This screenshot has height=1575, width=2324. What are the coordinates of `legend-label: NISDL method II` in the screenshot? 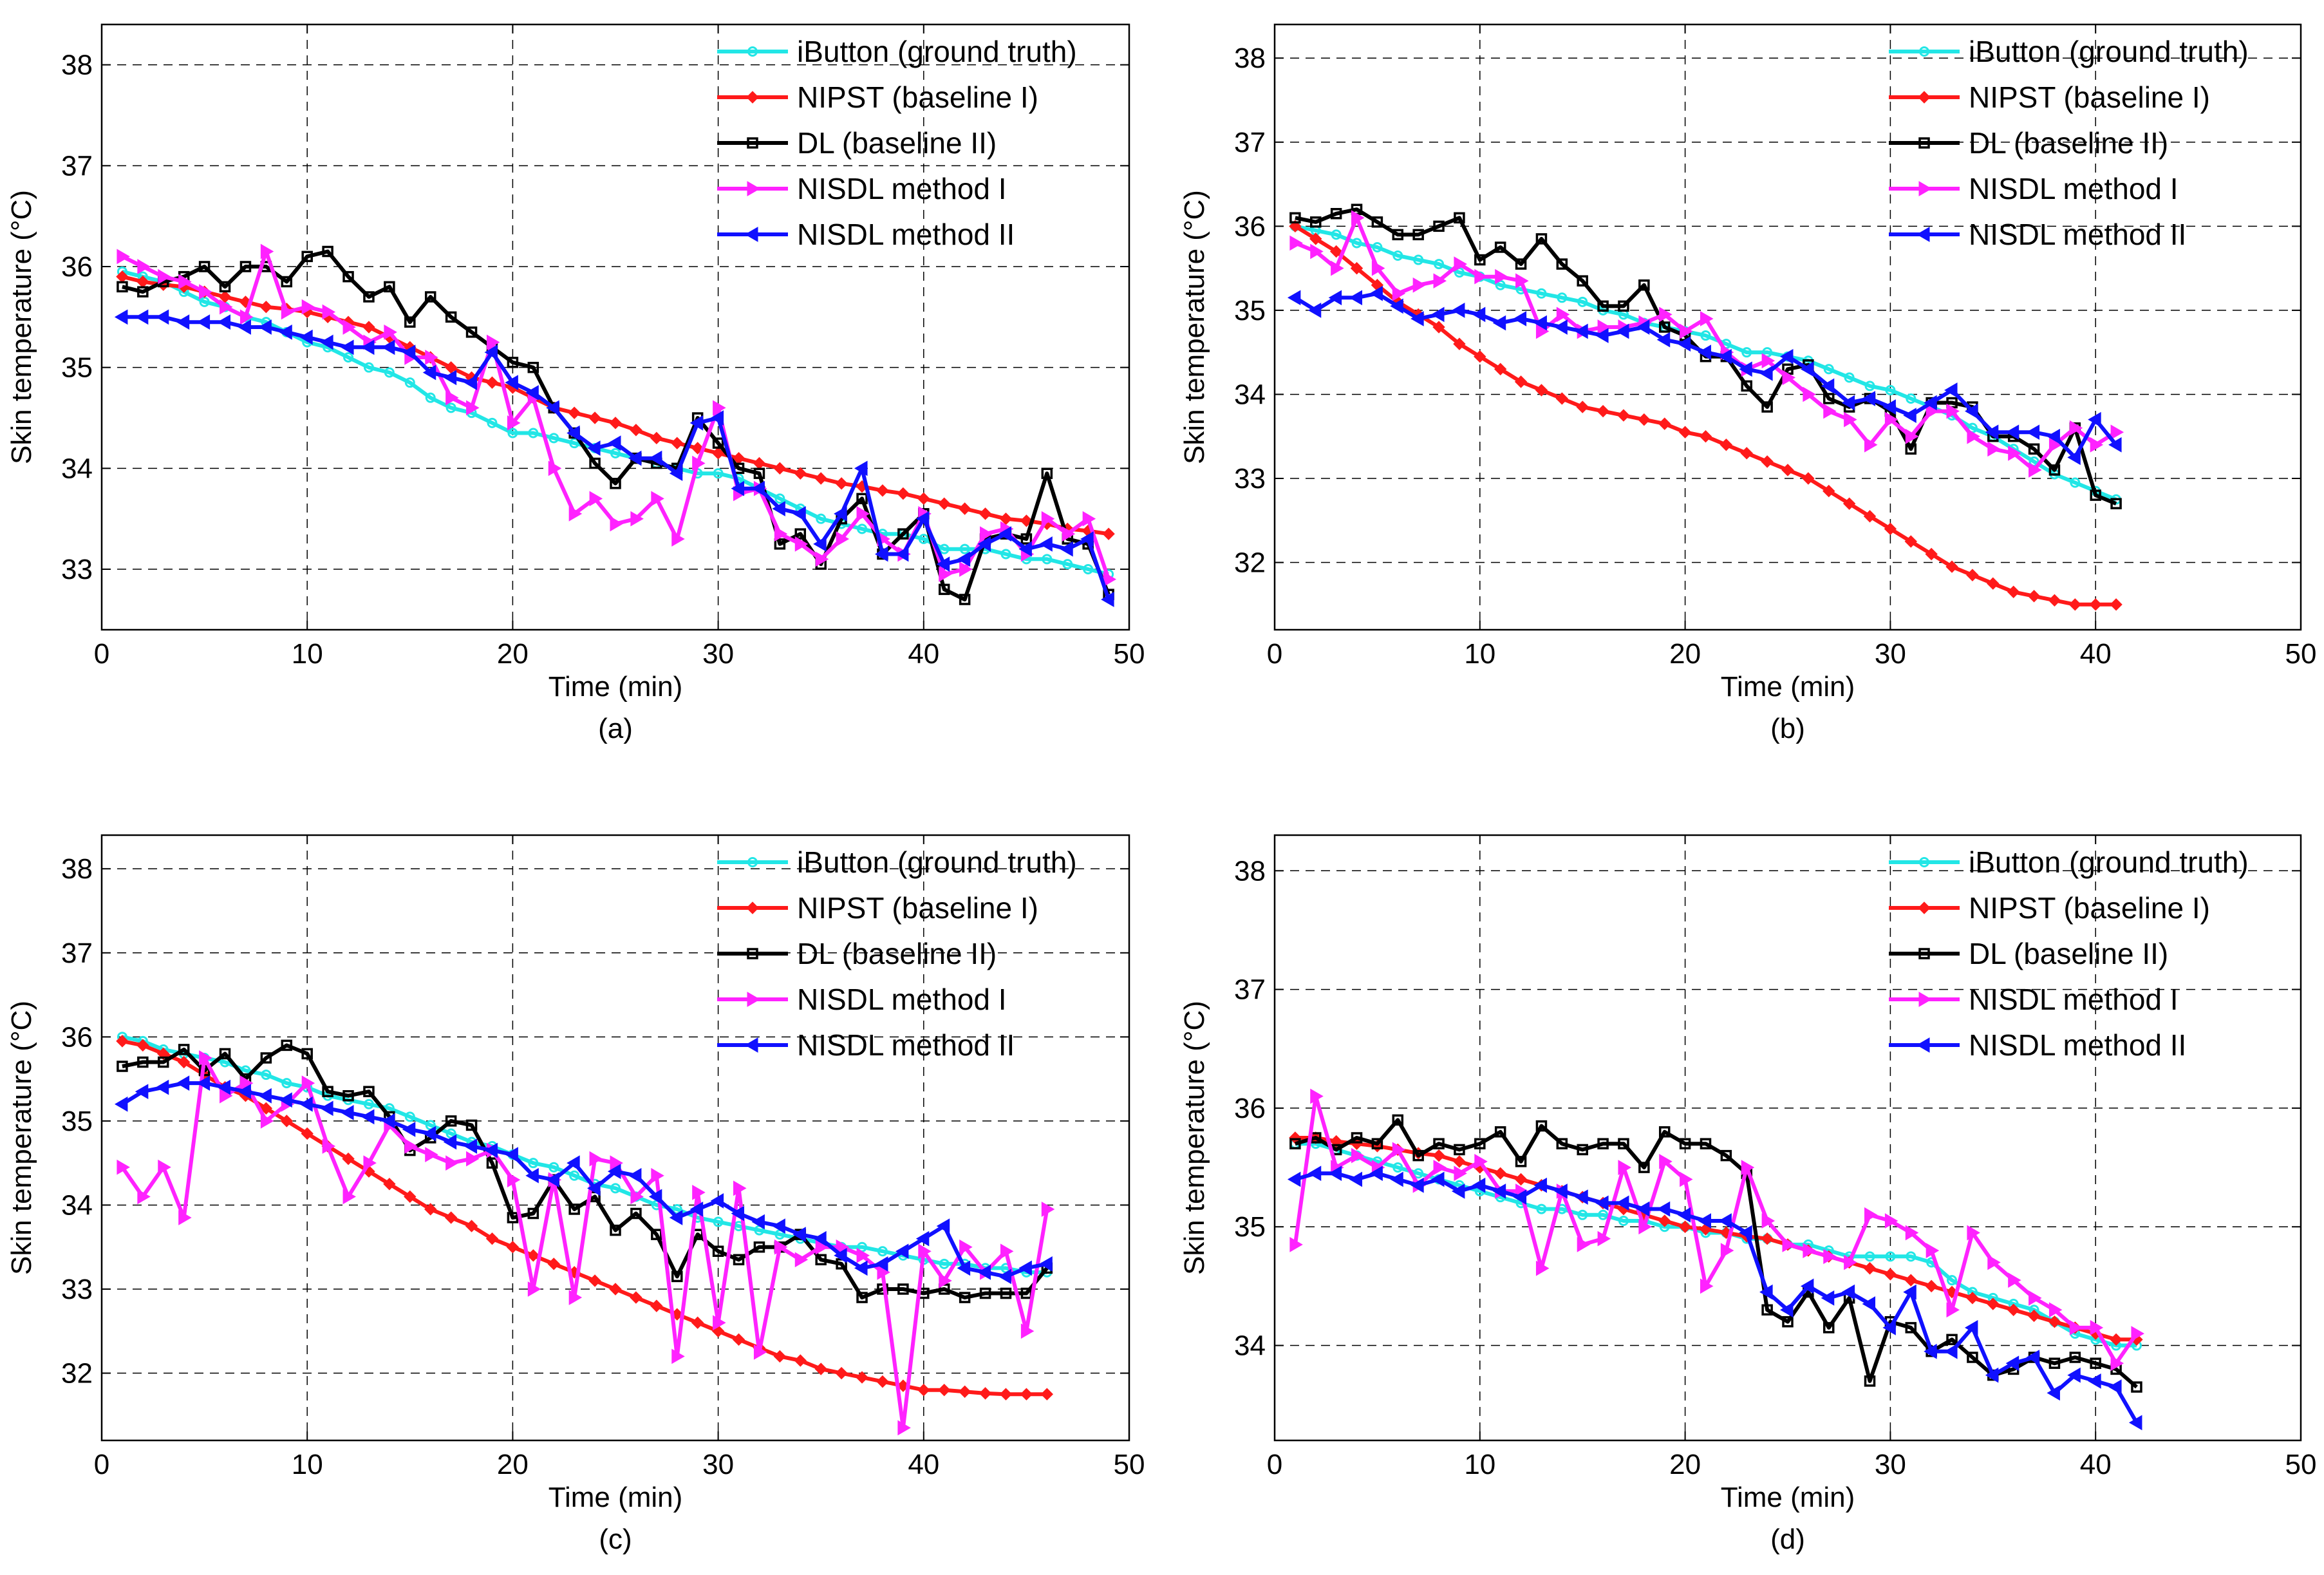 It's located at (2077, 1045).